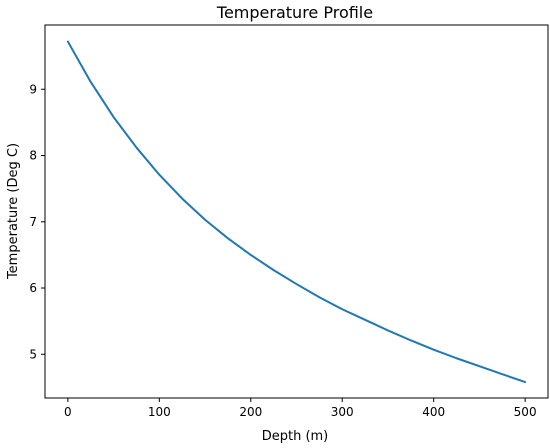 The height and width of the screenshot is (448, 550). What do you see at coordinates (68, 412) in the screenshot?
I see `x-tick-label: 0` at bounding box center [68, 412].